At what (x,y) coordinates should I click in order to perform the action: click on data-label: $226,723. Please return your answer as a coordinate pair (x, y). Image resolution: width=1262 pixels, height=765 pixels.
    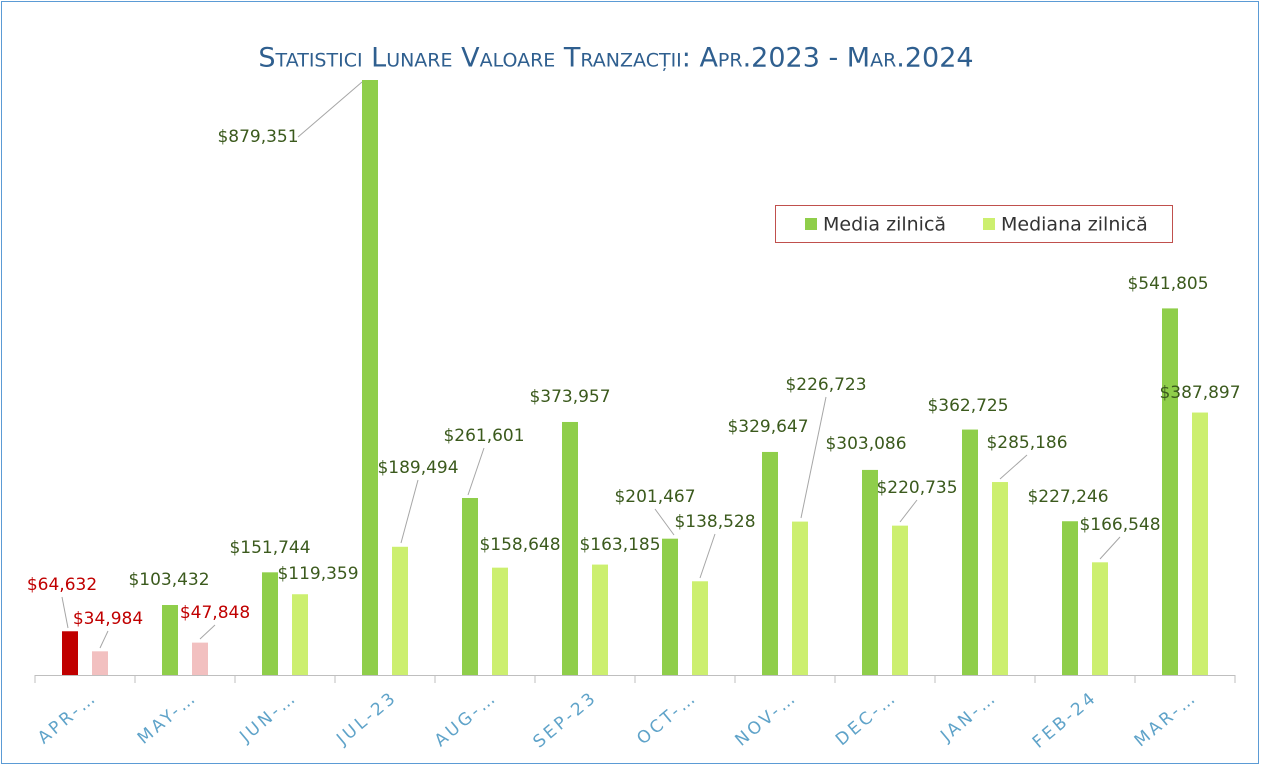
    Looking at the image, I should click on (825, 385).